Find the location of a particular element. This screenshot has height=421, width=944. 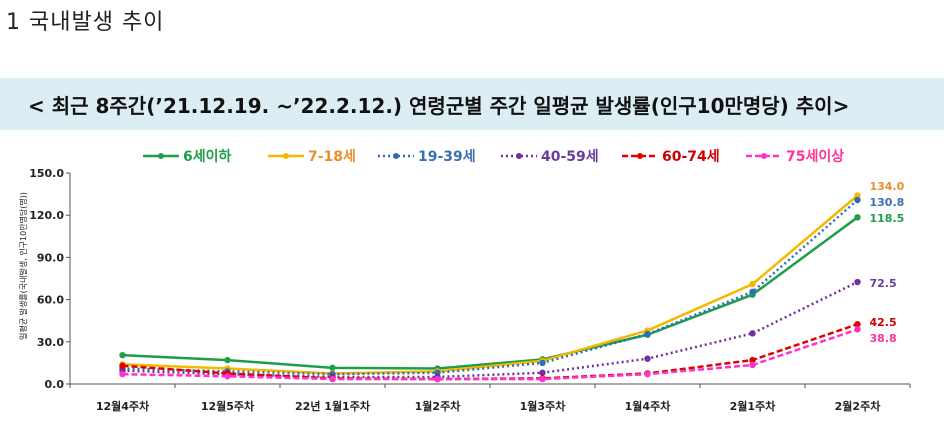

y-tick-label: 30.0 is located at coordinates (50, 342).